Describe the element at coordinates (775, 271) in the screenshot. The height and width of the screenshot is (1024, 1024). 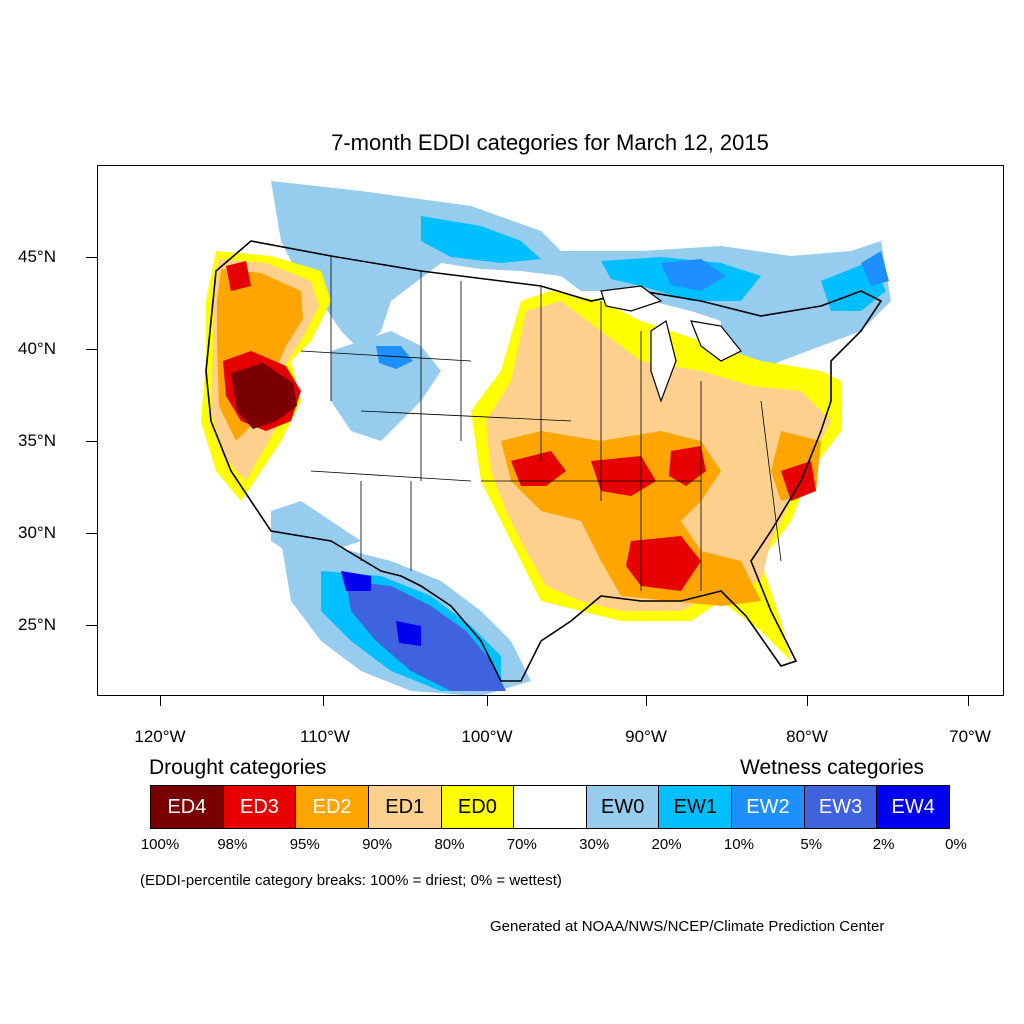
I see `wet-region-north-ew2` at that location.